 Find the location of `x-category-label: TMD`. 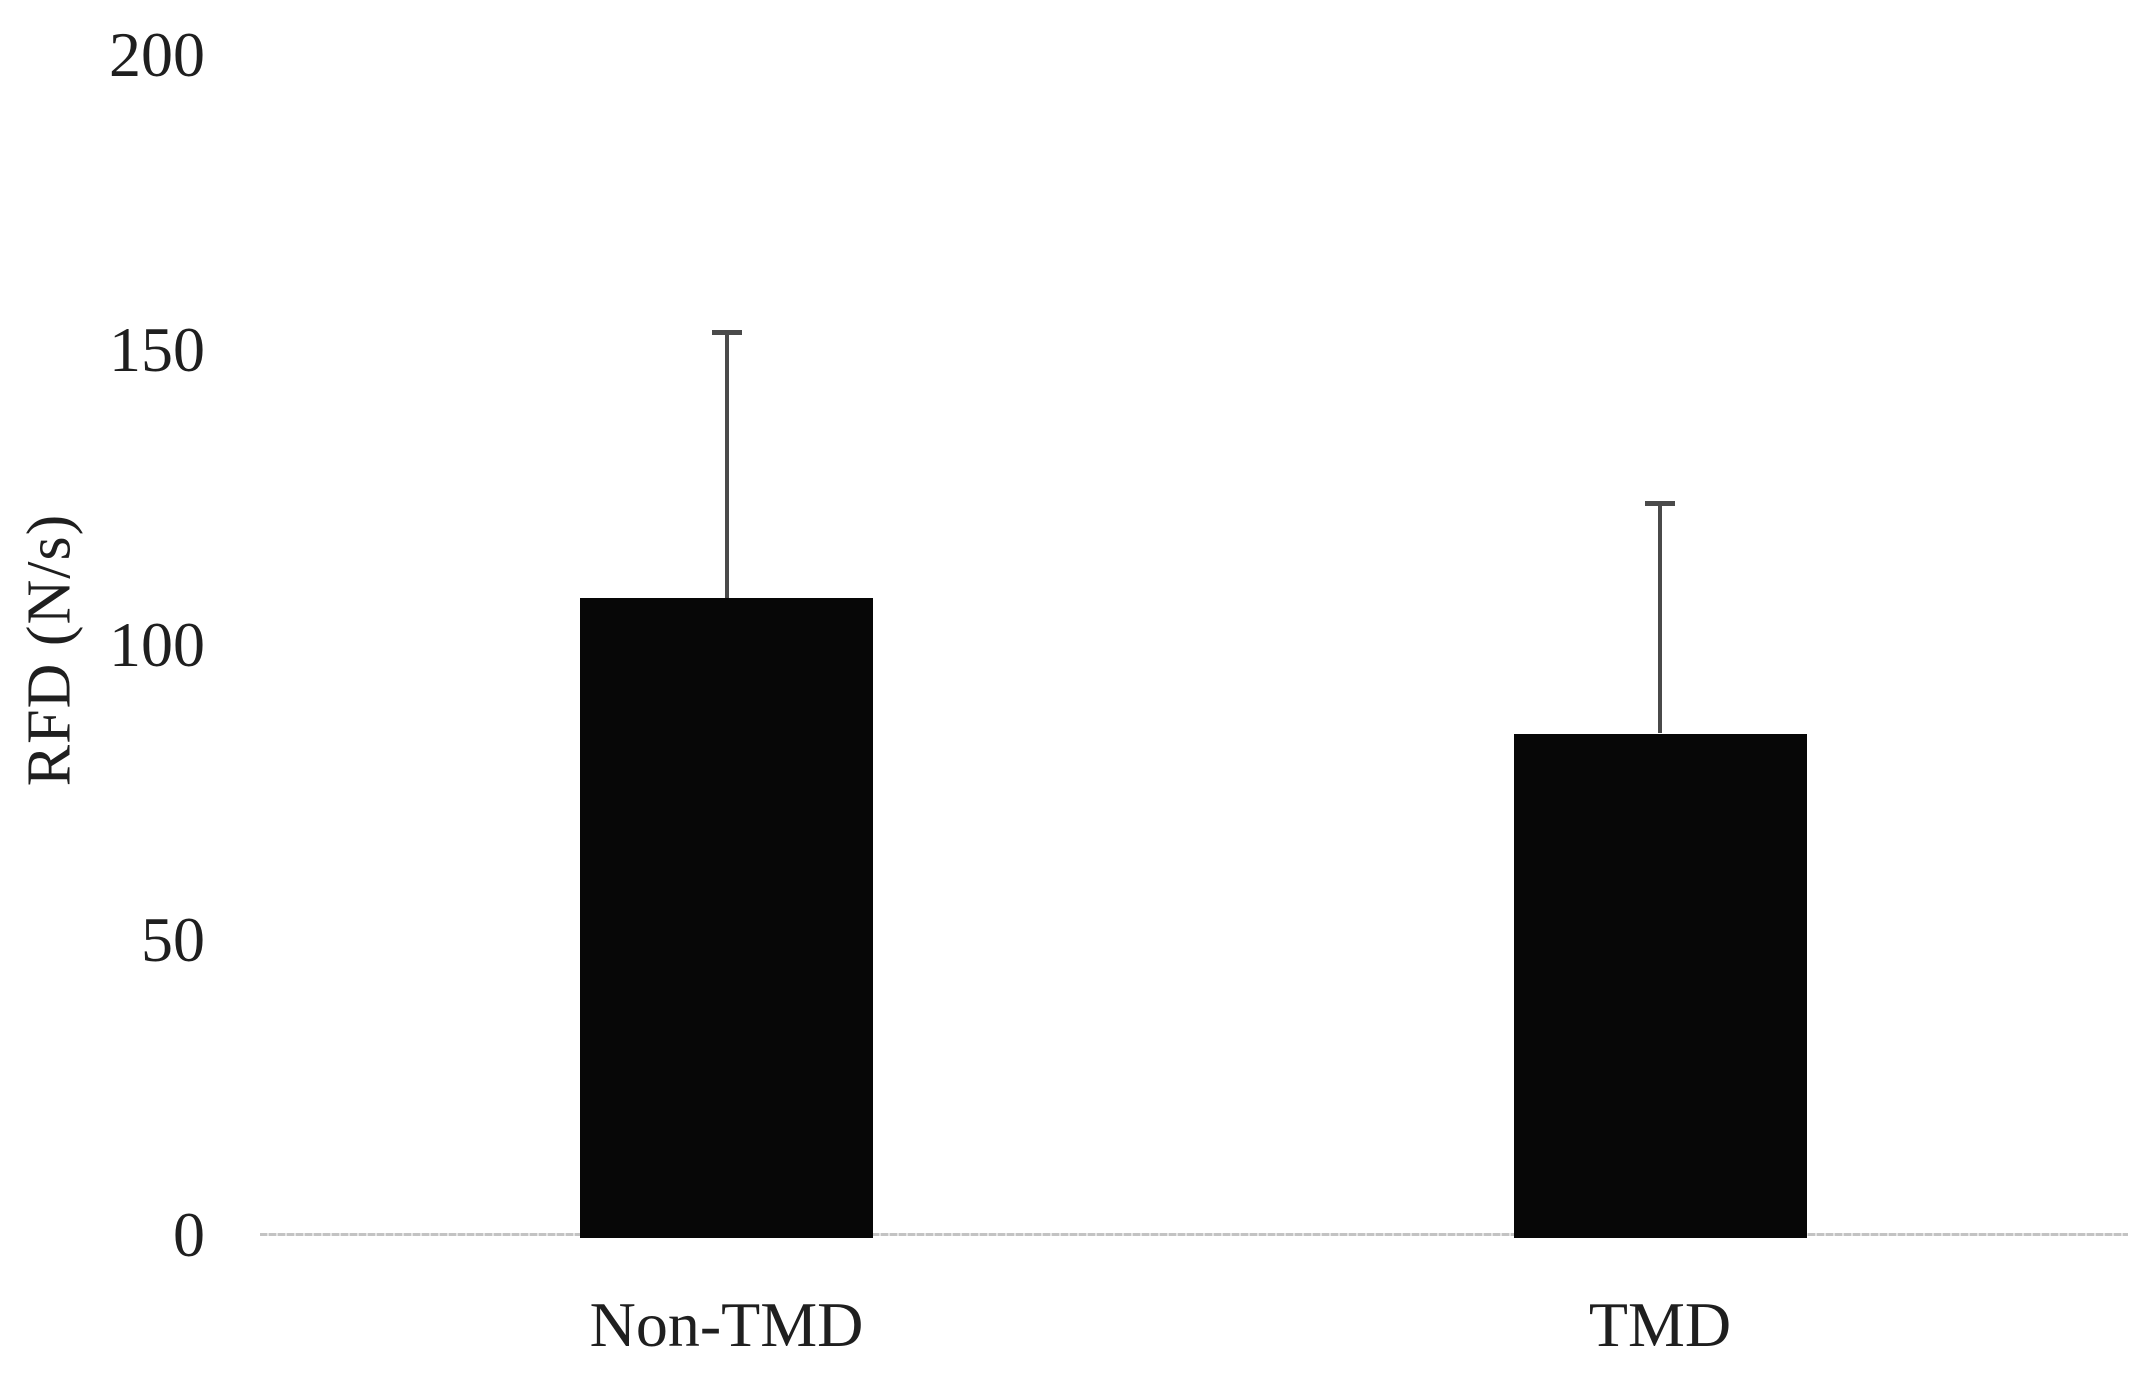

x-category-label: TMD is located at coordinates (1660, 1324).